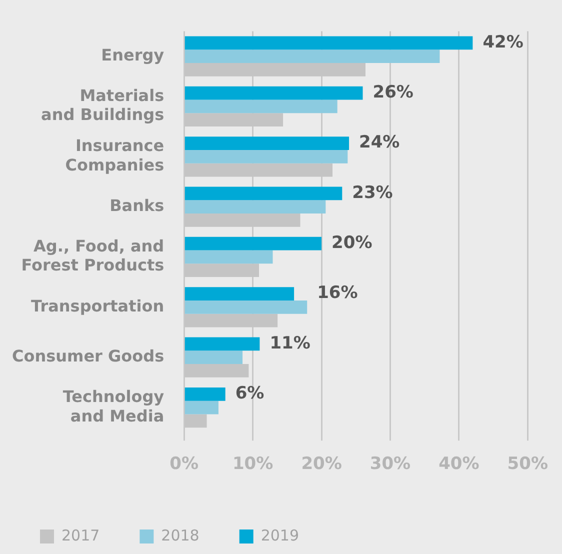 This screenshot has width=562, height=554. I want to click on legend-label: 2018, so click(180, 535).